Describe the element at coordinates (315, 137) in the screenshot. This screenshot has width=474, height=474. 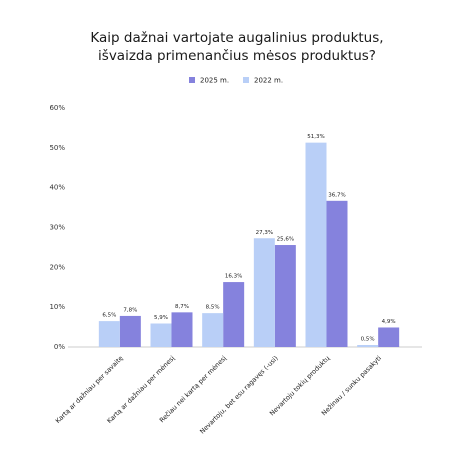
I see `value-label: 51,3%` at that location.